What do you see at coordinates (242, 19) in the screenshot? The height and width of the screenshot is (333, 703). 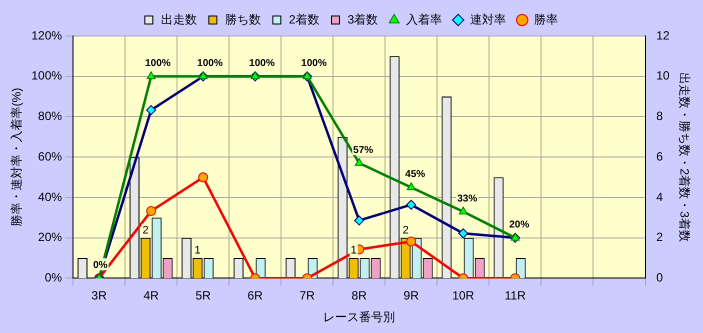 I see `legend-label: 勝ち数` at bounding box center [242, 19].